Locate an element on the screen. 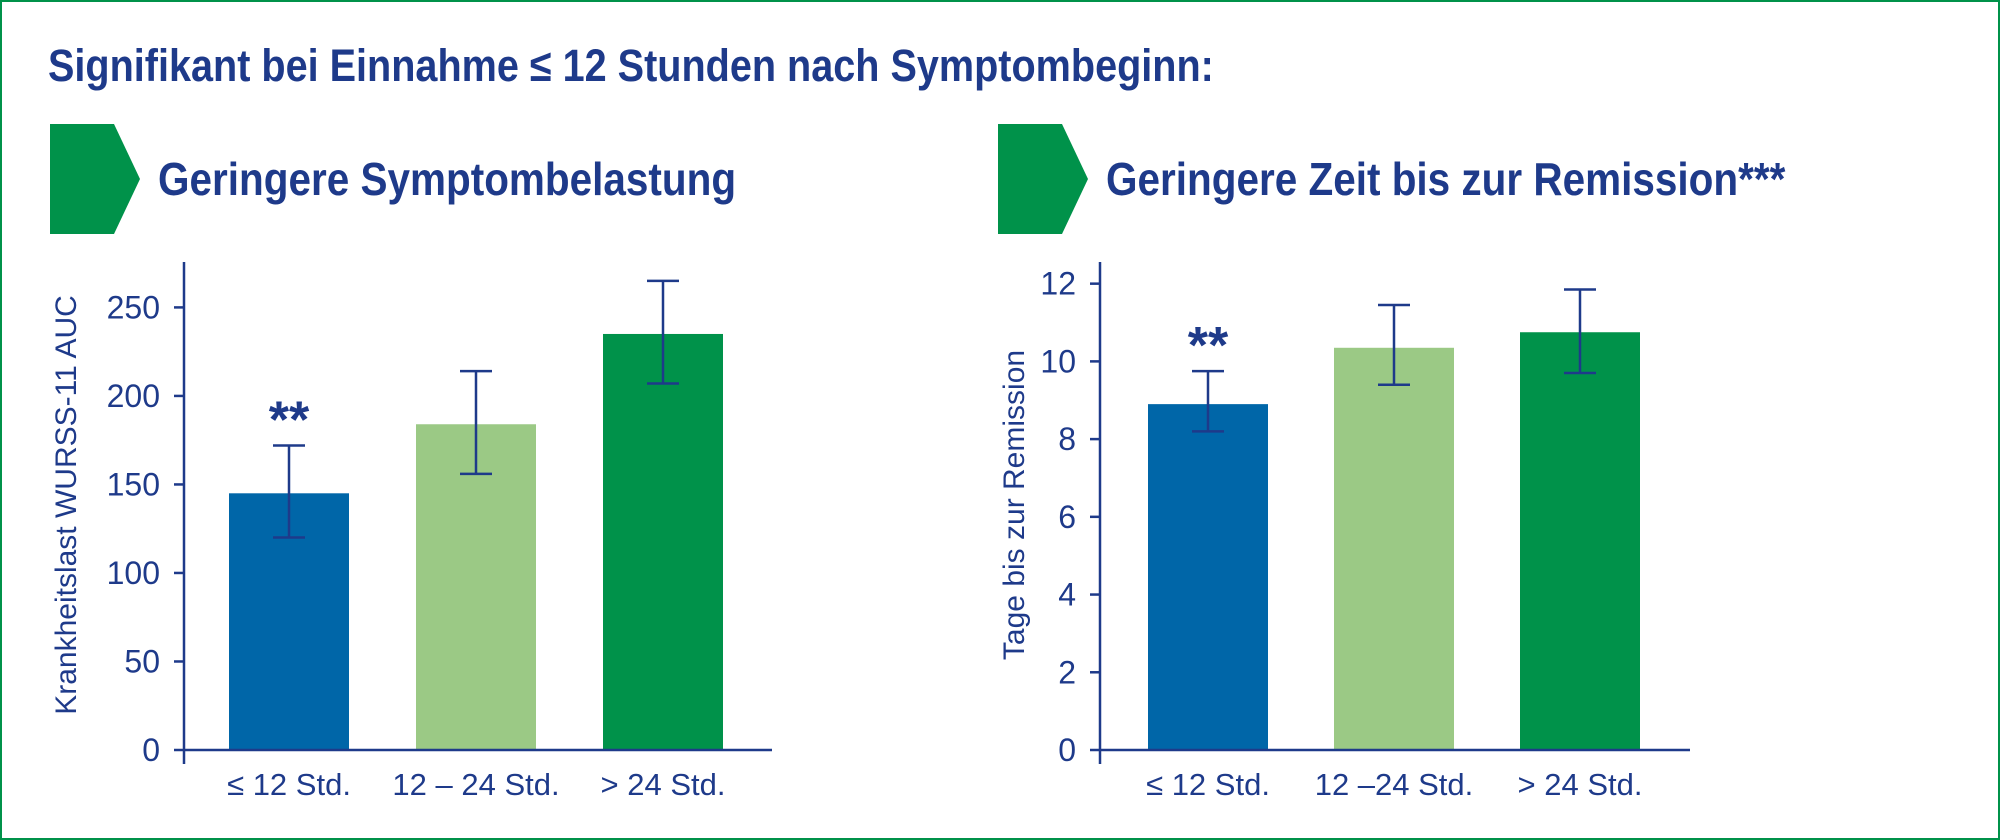  x-tick-label: 12 –24 Std. is located at coordinates (1394, 784).